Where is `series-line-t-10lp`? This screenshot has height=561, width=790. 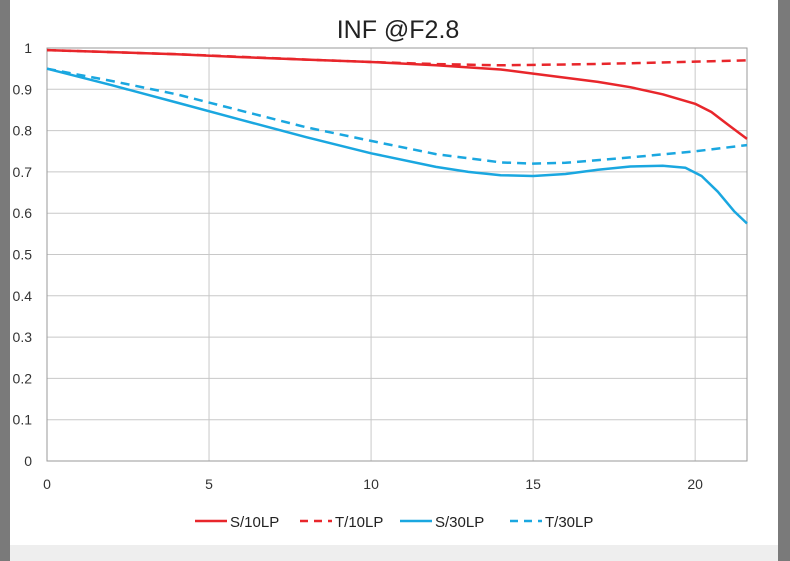 series-line-t-10lp is located at coordinates (397, 57).